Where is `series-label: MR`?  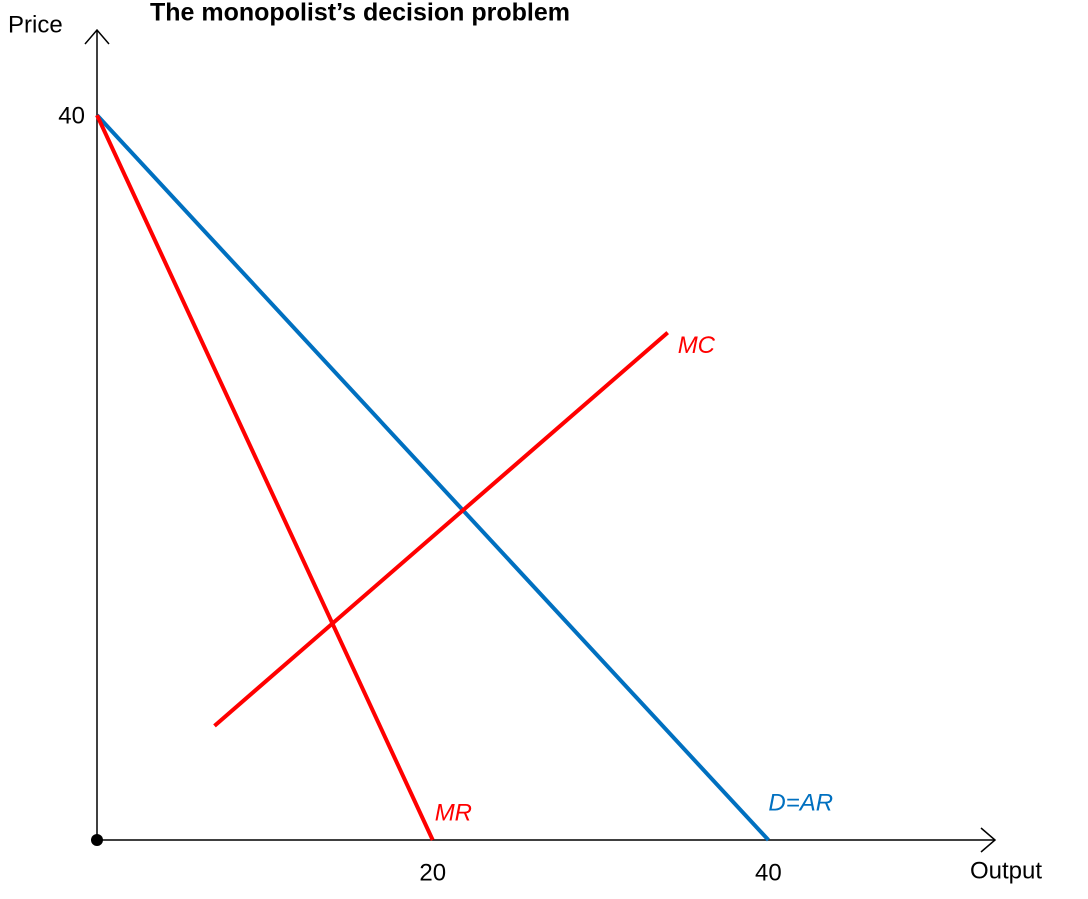
series-label: MR is located at coordinates (453, 812).